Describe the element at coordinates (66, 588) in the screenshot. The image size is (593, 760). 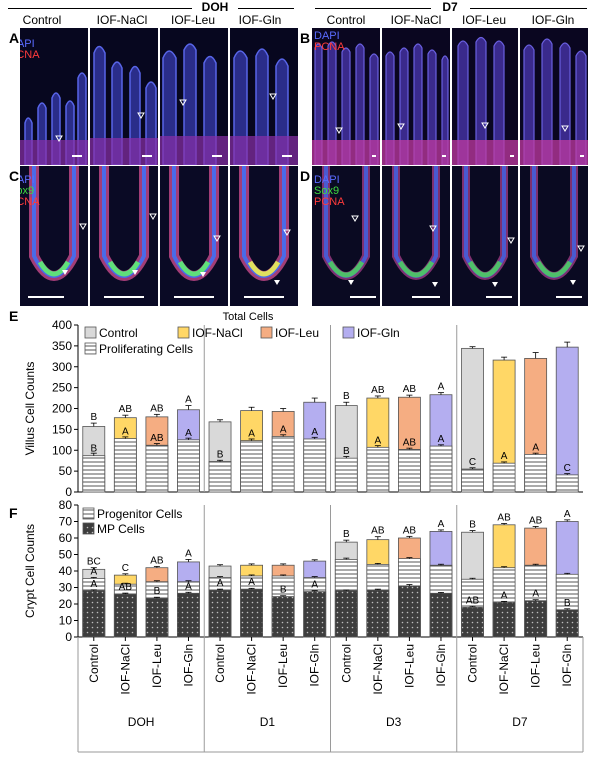
I see `y-tick-label: 30` at that location.